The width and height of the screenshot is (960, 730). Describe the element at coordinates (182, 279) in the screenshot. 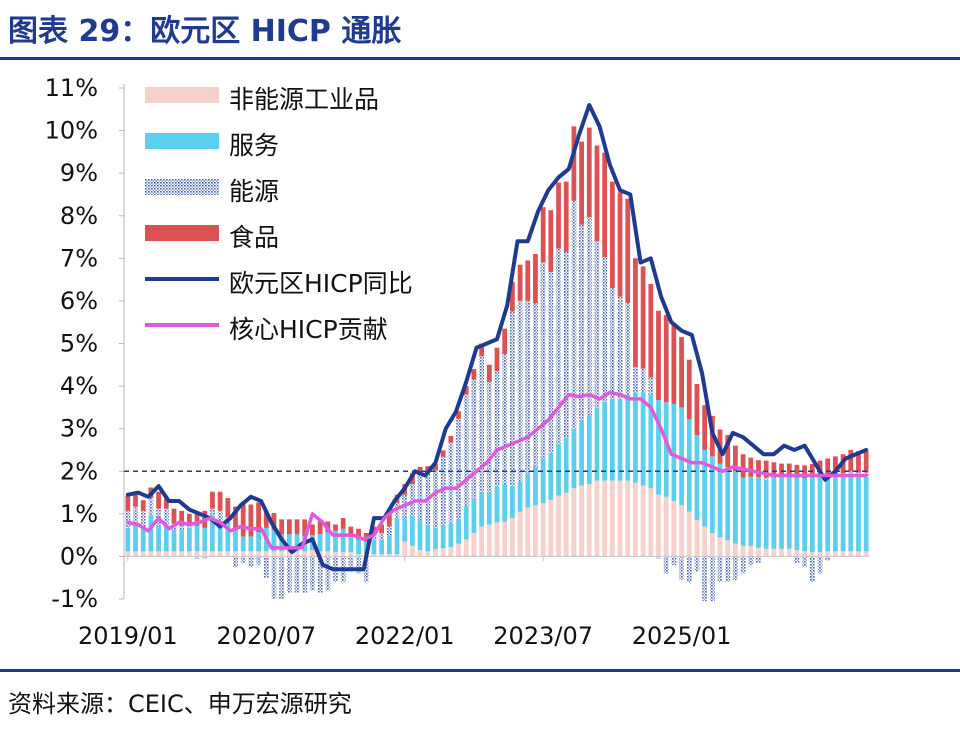

I see `legend-line-hicp` at that location.